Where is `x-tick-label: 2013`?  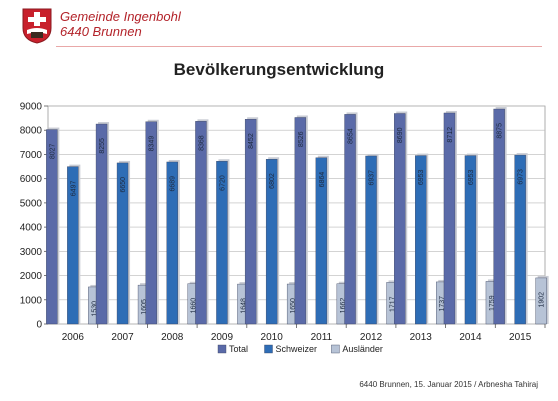 x-tick-label: 2013 is located at coordinates (421, 337).